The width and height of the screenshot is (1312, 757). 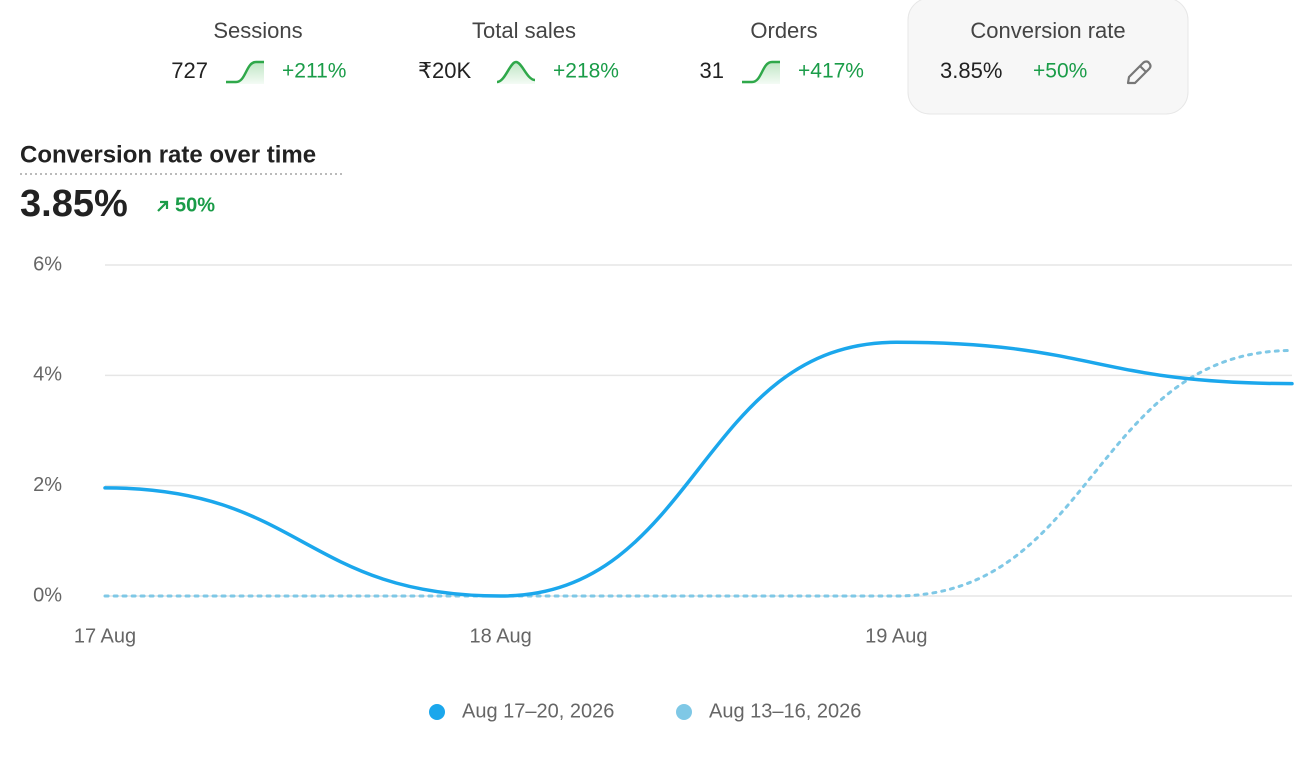 I want to click on x-tick-label: 17 Aug, so click(x=105, y=636).